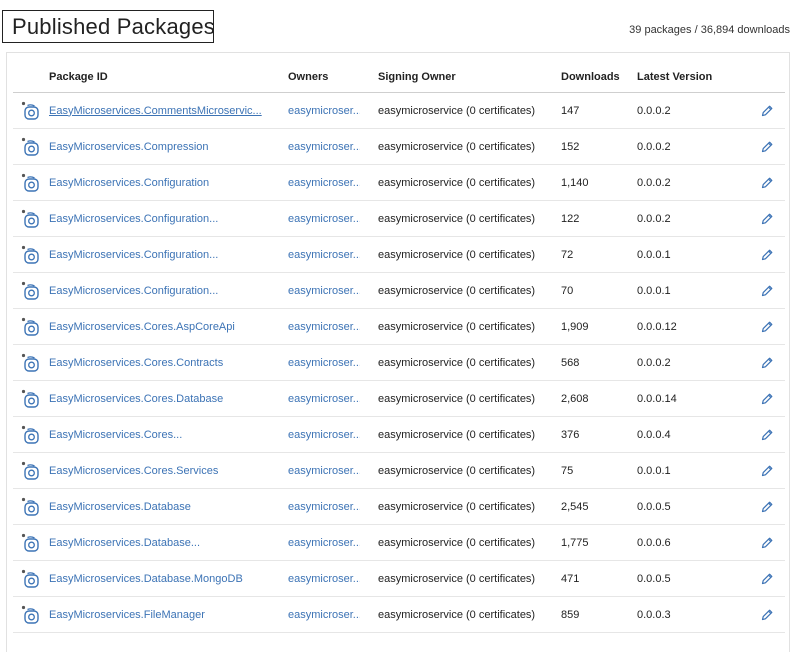 This screenshot has height=652, width=800. I want to click on package-id-link: EasyMicroservices.Cores.Database, so click(136, 398).